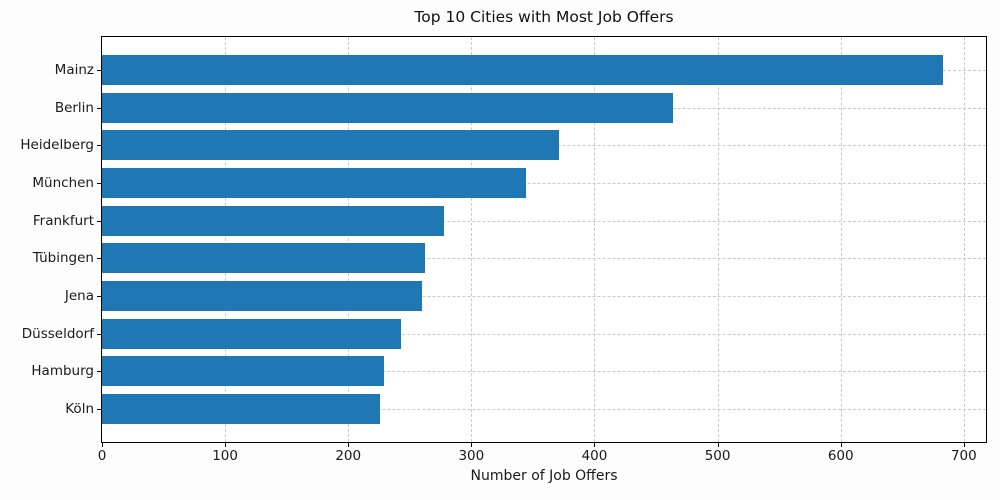 The image size is (1000, 500). What do you see at coordinates (544, 17) in the screenshot?
I see `chart-title: Top 10 Cities with Most Job Offers` at bounding box center [544, 17].